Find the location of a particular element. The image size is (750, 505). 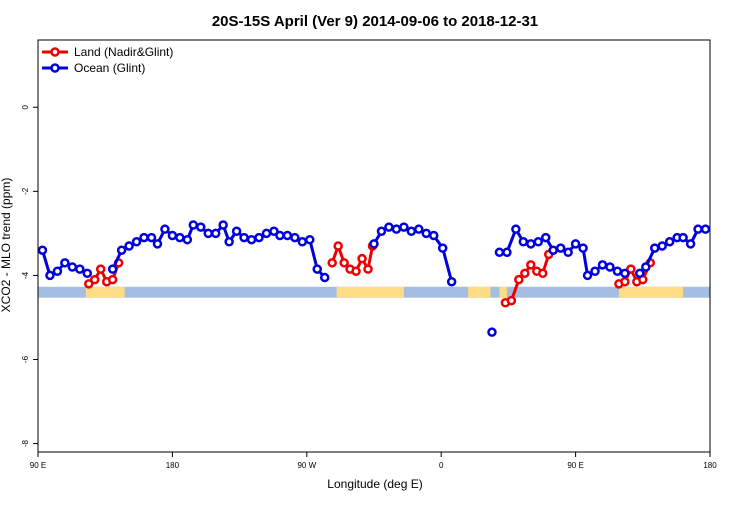

y-axis-label: XCO2 - MLO trend (ppm) is located at coordinates (6, 245).